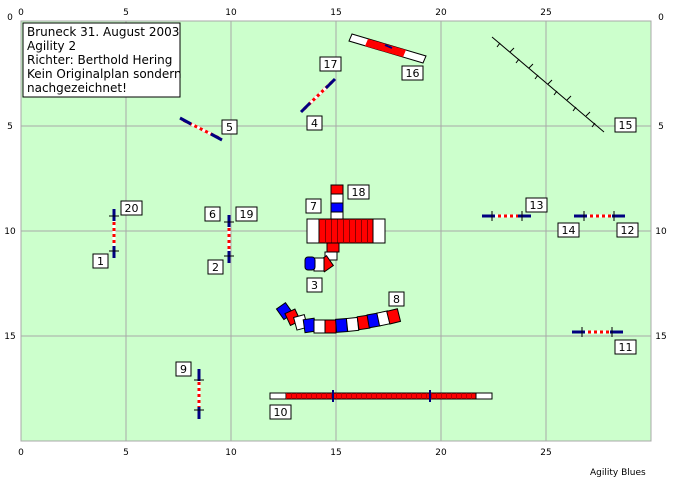  What do you see at coordinates (335, 453) in the screenshot?
I see `tick-bottom-15: 15` at bounding box center [335, 453].